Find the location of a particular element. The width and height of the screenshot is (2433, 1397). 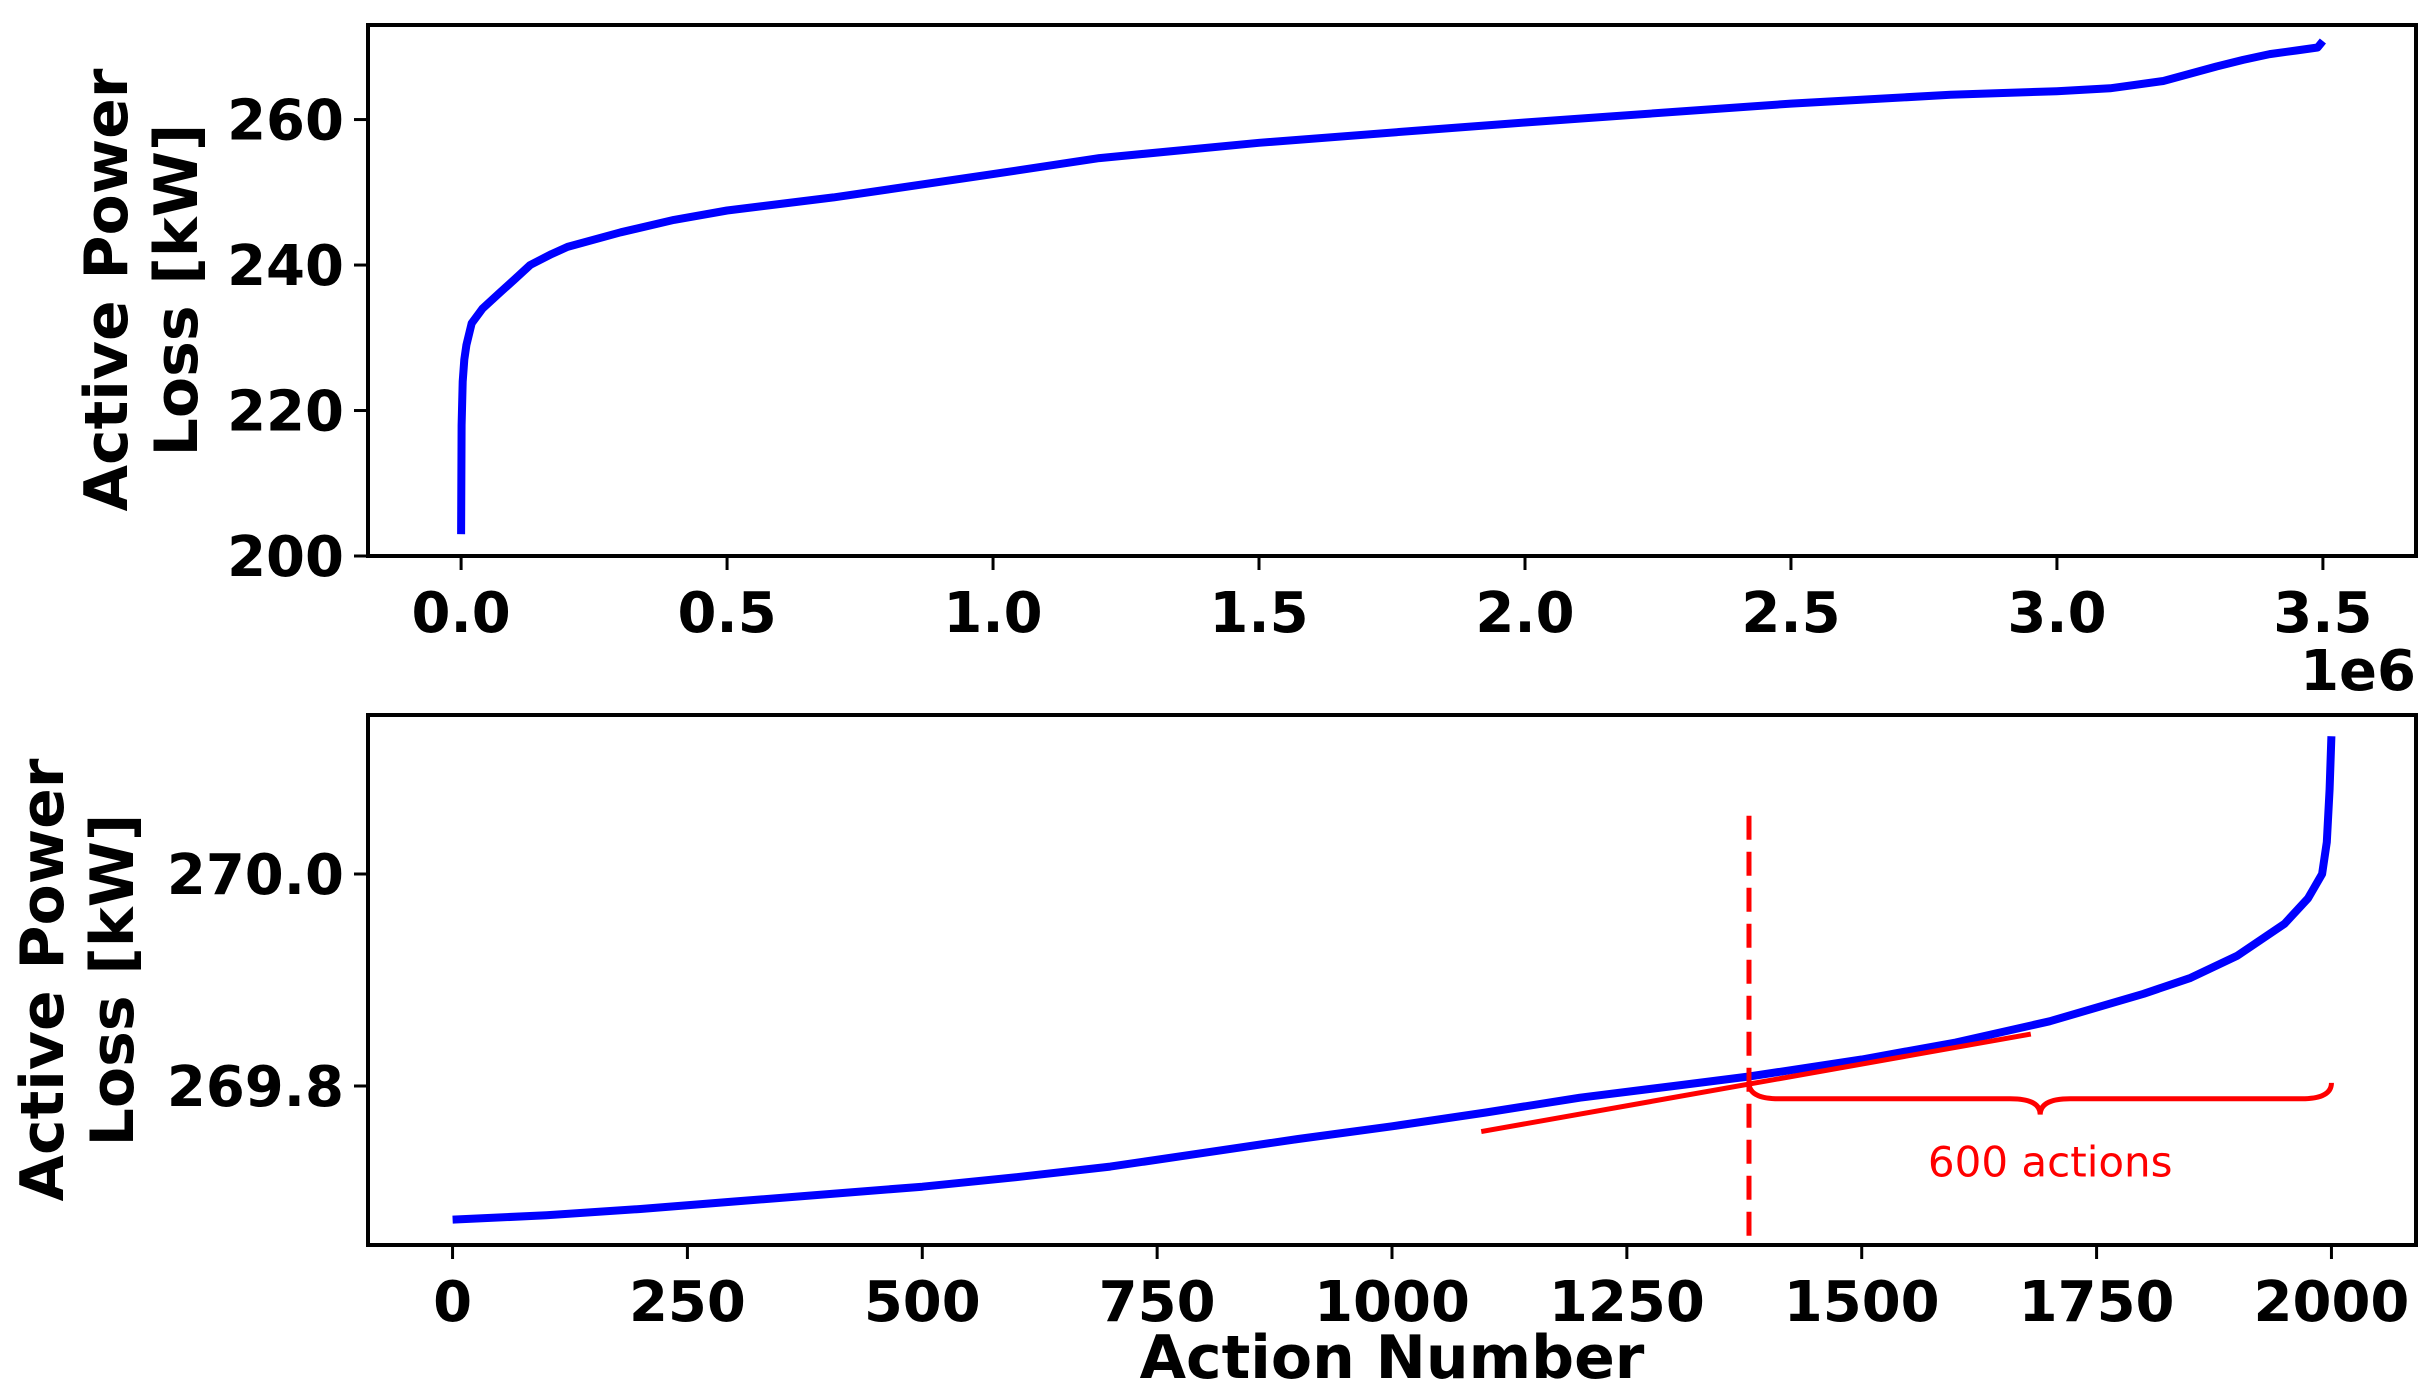

top-xtick-label: 3.5 is located at coordinates (2322, 613).